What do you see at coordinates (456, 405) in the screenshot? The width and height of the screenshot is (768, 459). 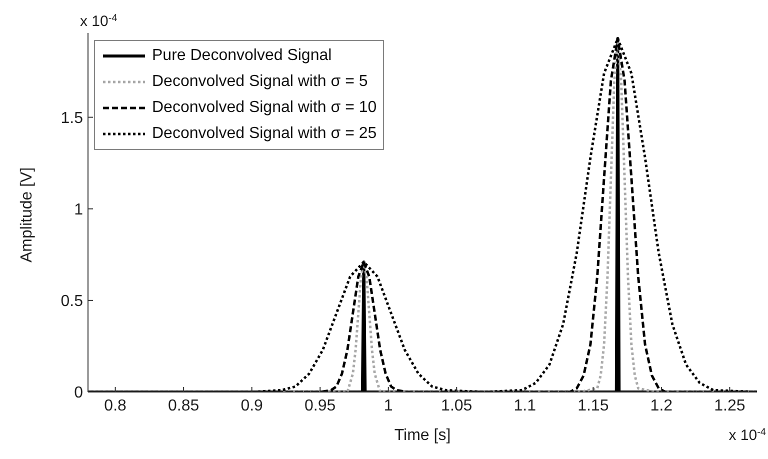 I see `x-tick-label: 1.05` at bounding box center [456, 405].